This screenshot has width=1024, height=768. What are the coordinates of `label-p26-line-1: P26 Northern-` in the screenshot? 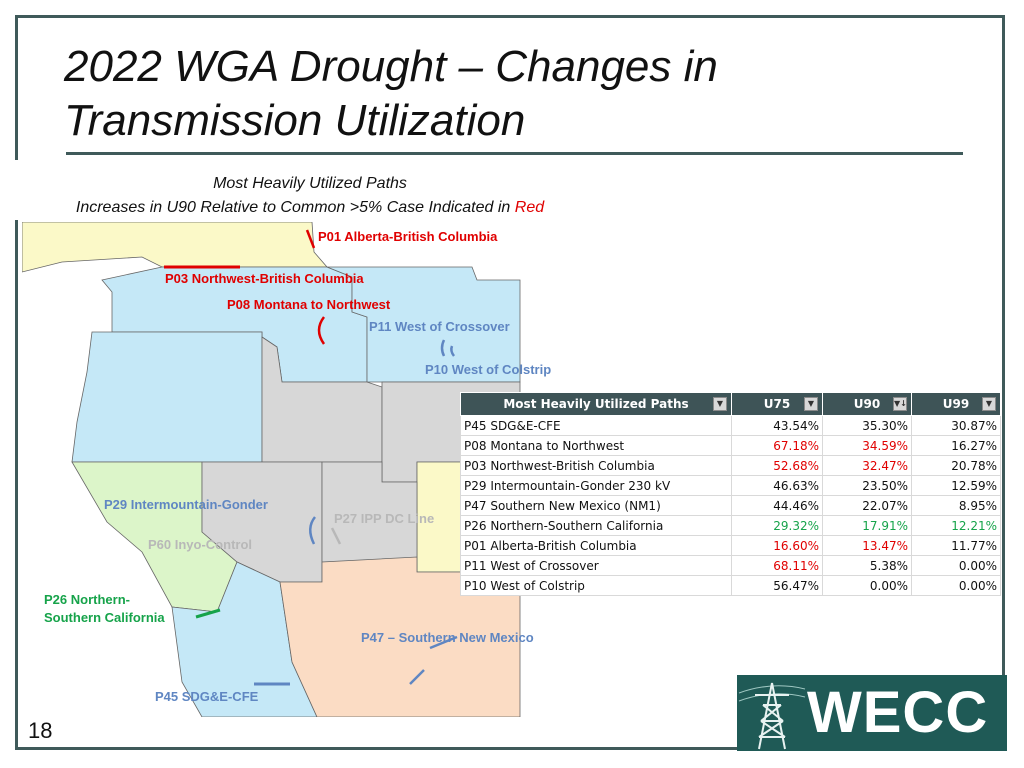 It's located at (87, 599).